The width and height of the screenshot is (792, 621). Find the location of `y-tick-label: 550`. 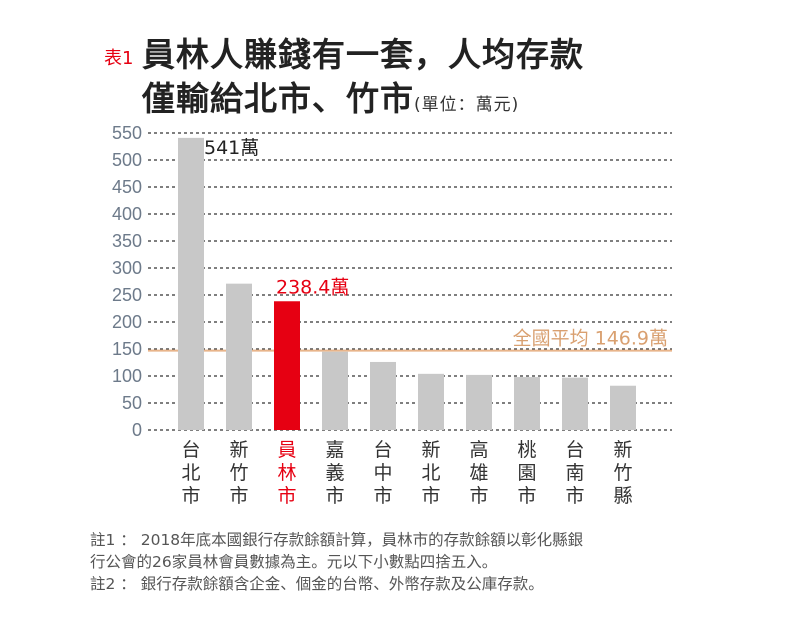

y-tick-label: 550 is located at coordinates (127, 133).